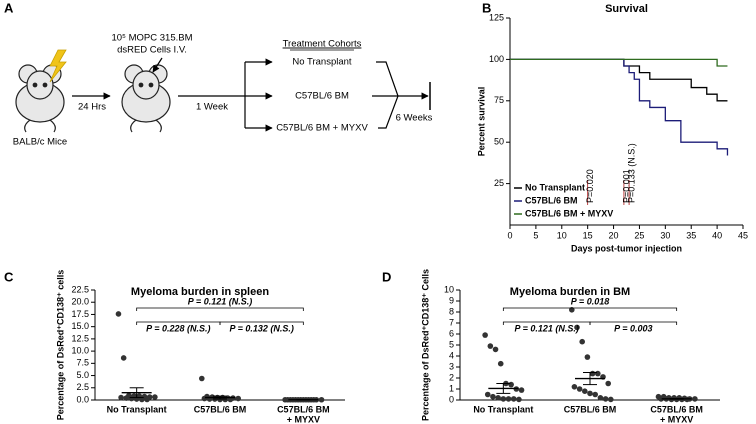  Describe the element at coordinates (80, 326) in the screenshot. I see `y-tick-label: 15.0` at that location.